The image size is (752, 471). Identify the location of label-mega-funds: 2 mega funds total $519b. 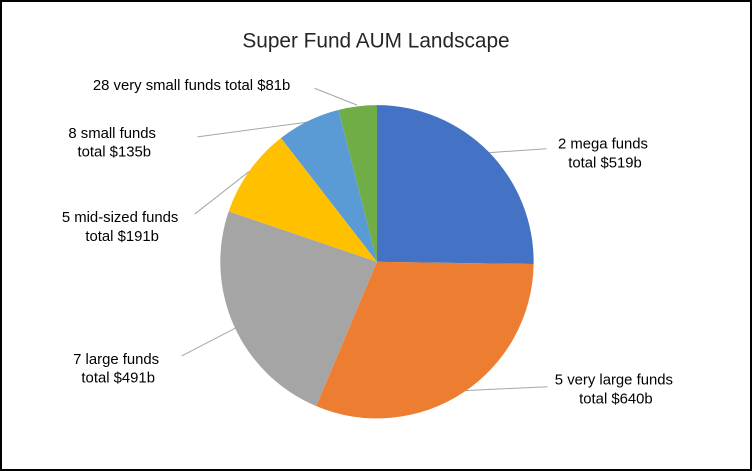
(605, 154).